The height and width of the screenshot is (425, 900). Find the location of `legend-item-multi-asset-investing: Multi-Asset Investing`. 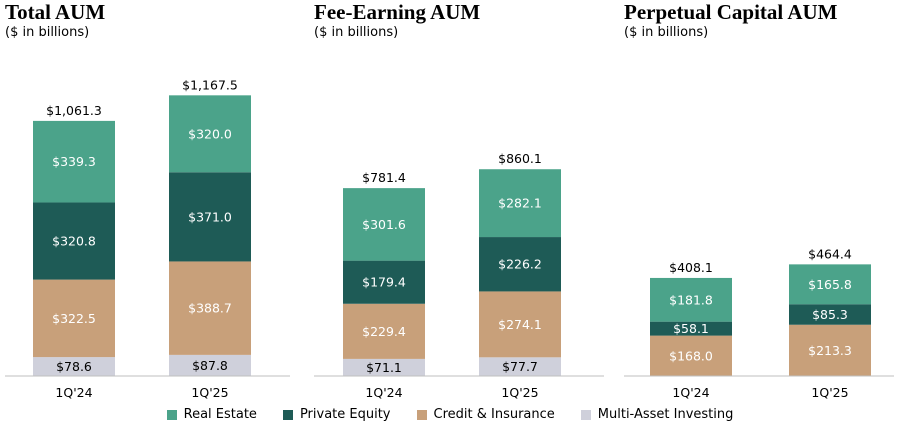

legend-item-multi-asset-investing: Multi-Asset Investing is located at coordinates (657, 415).